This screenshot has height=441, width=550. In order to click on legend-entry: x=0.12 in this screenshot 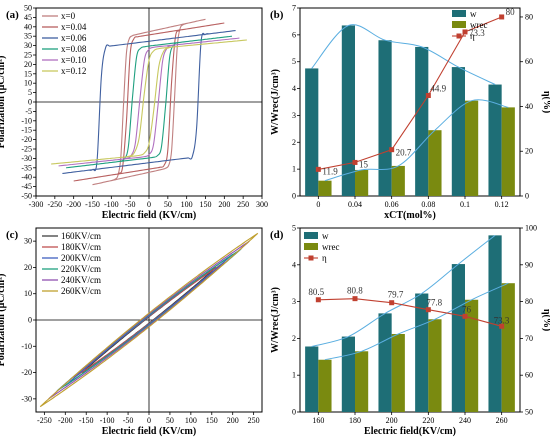, I will do `click(73, 71)`.